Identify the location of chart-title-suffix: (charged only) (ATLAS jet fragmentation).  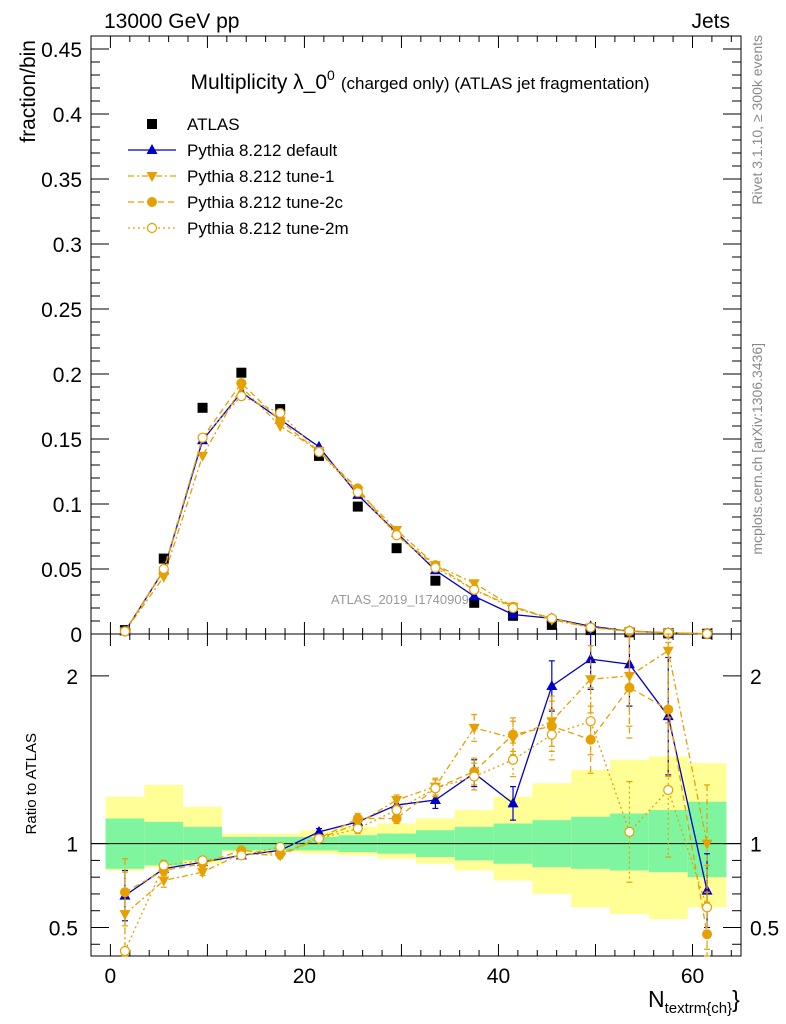
(495, 83).